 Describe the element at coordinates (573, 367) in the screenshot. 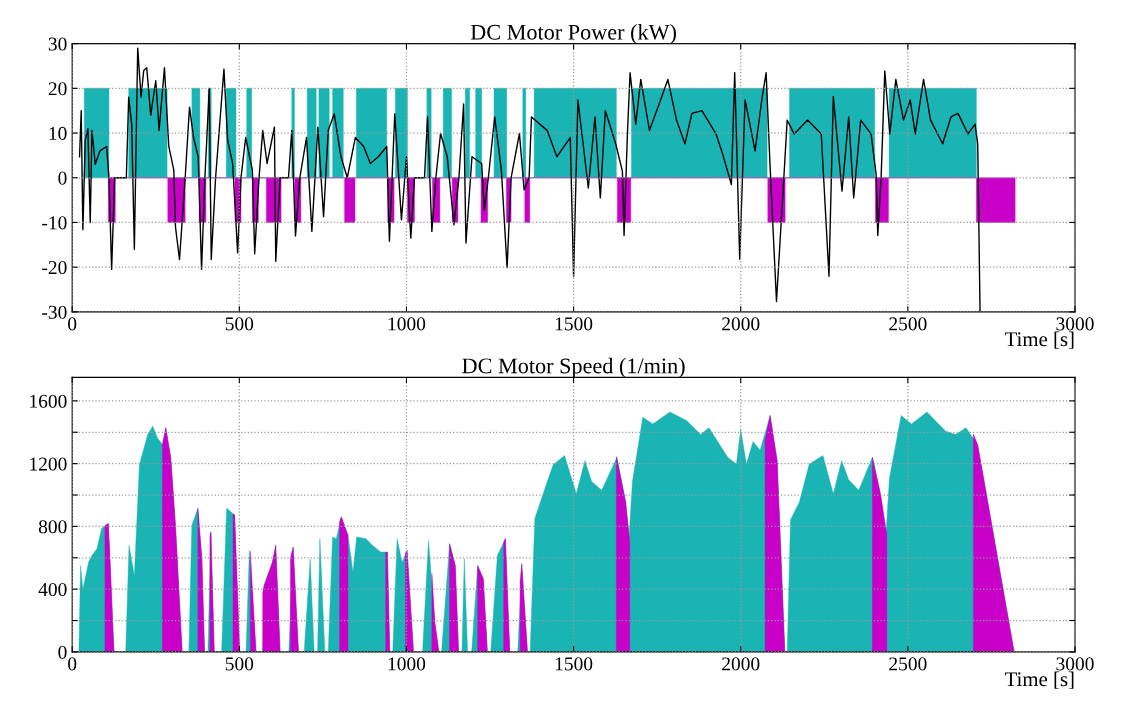

I see `chart-title: DC Motor Speed (1/min)` at that location.